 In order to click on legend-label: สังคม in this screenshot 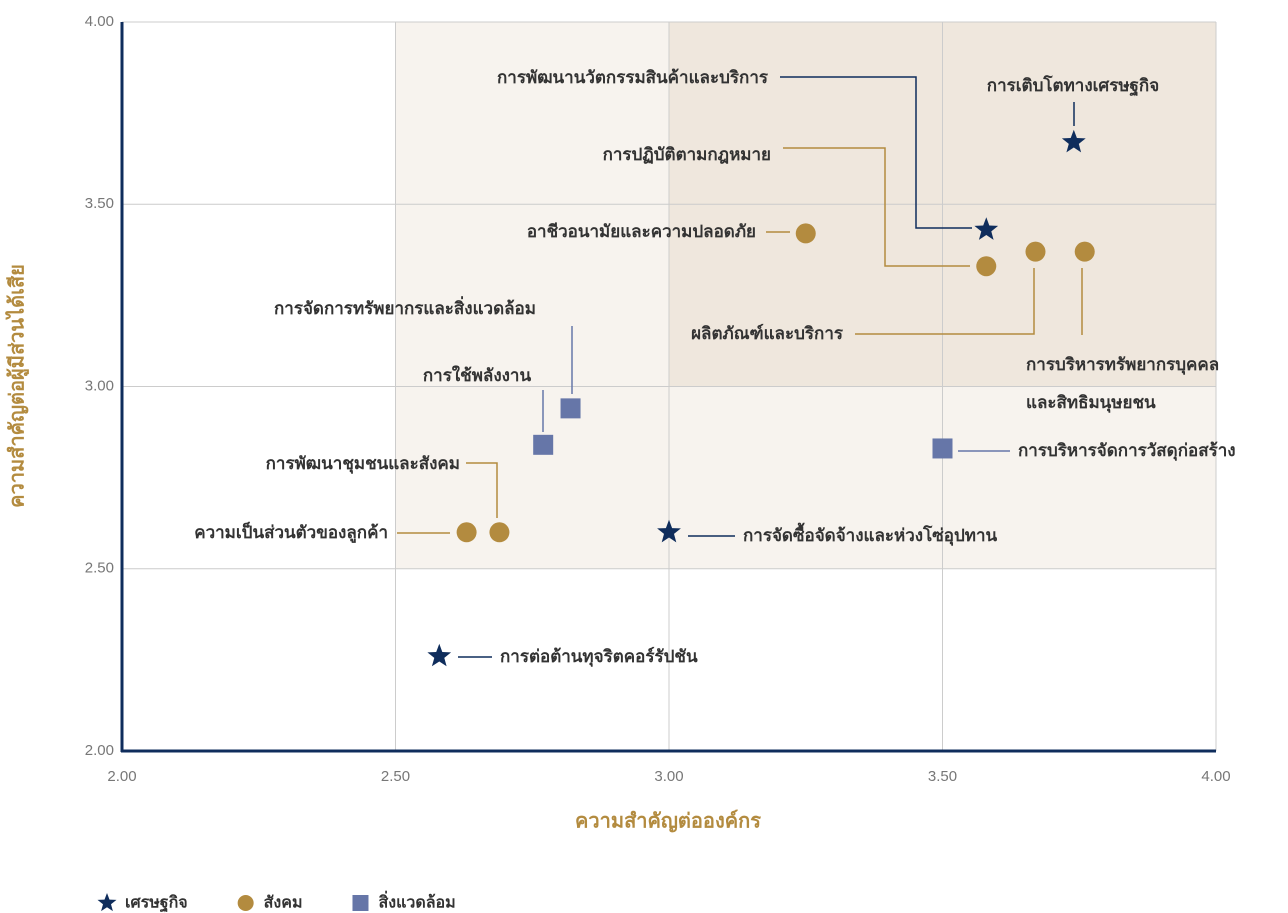, I will do `click(283, 902)`.